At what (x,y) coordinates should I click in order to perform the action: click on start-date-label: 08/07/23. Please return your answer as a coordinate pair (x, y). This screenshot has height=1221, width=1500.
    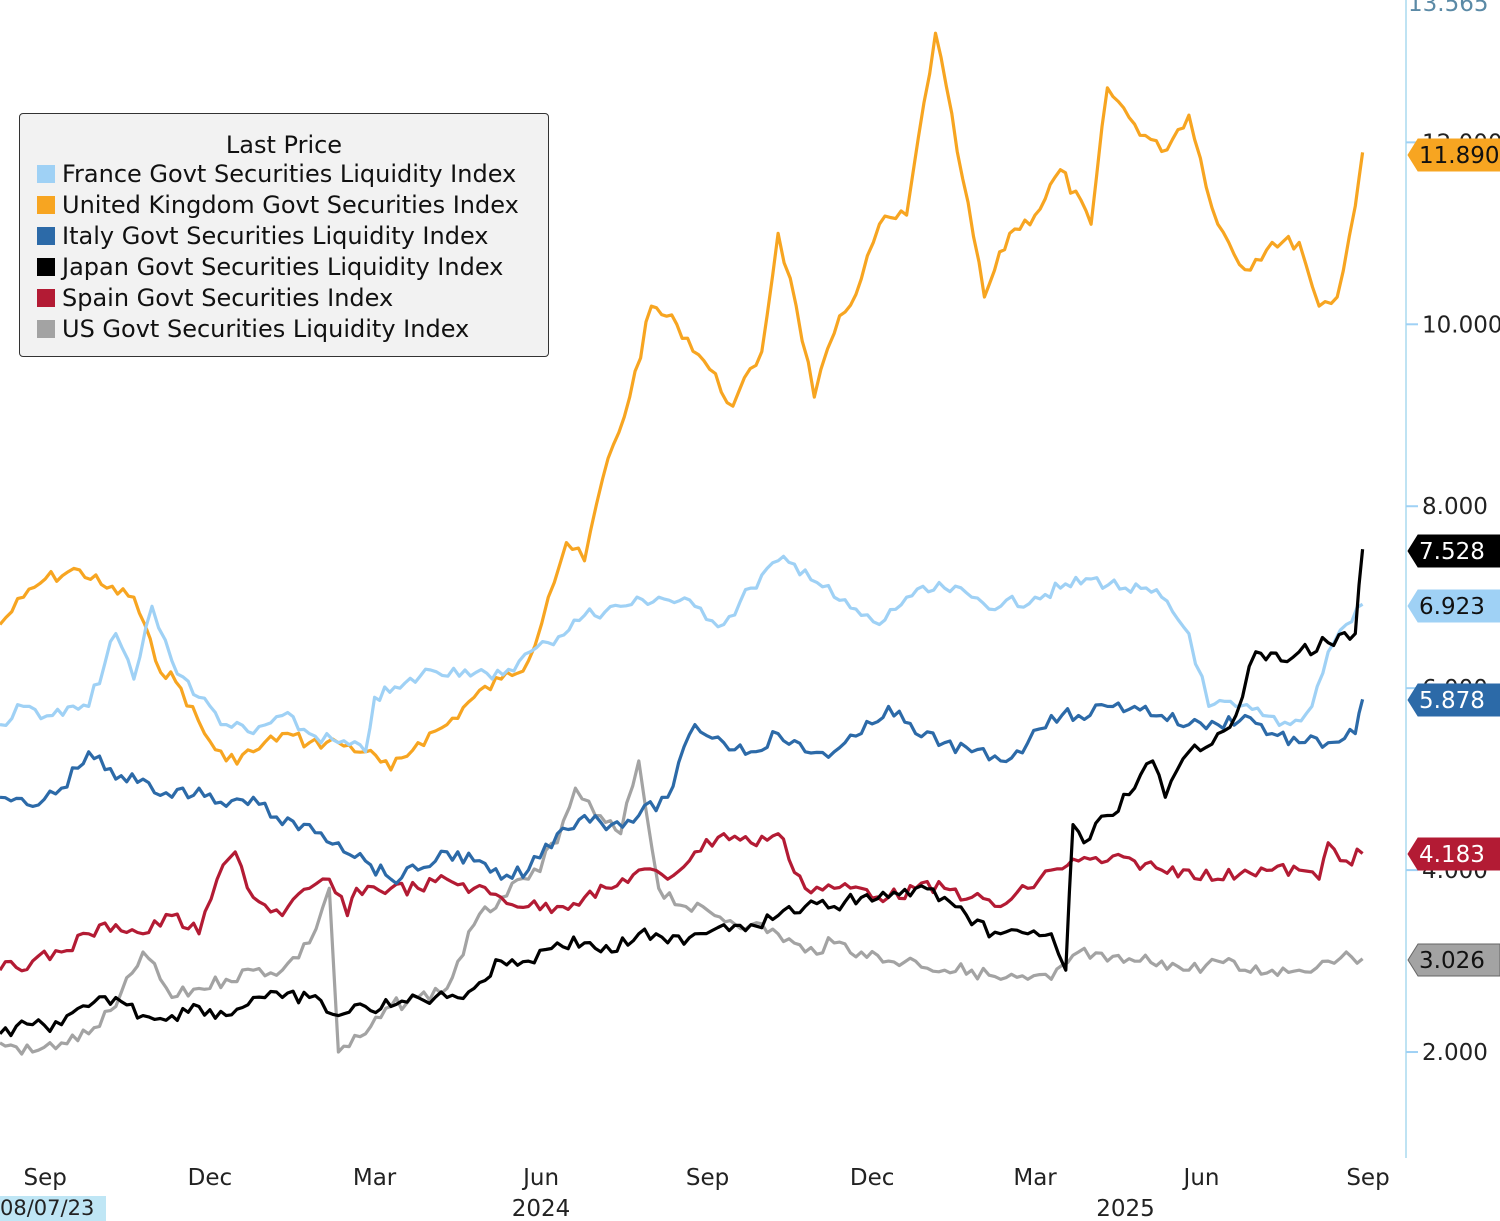
    Looking at the image, I should click on (53, 1208).